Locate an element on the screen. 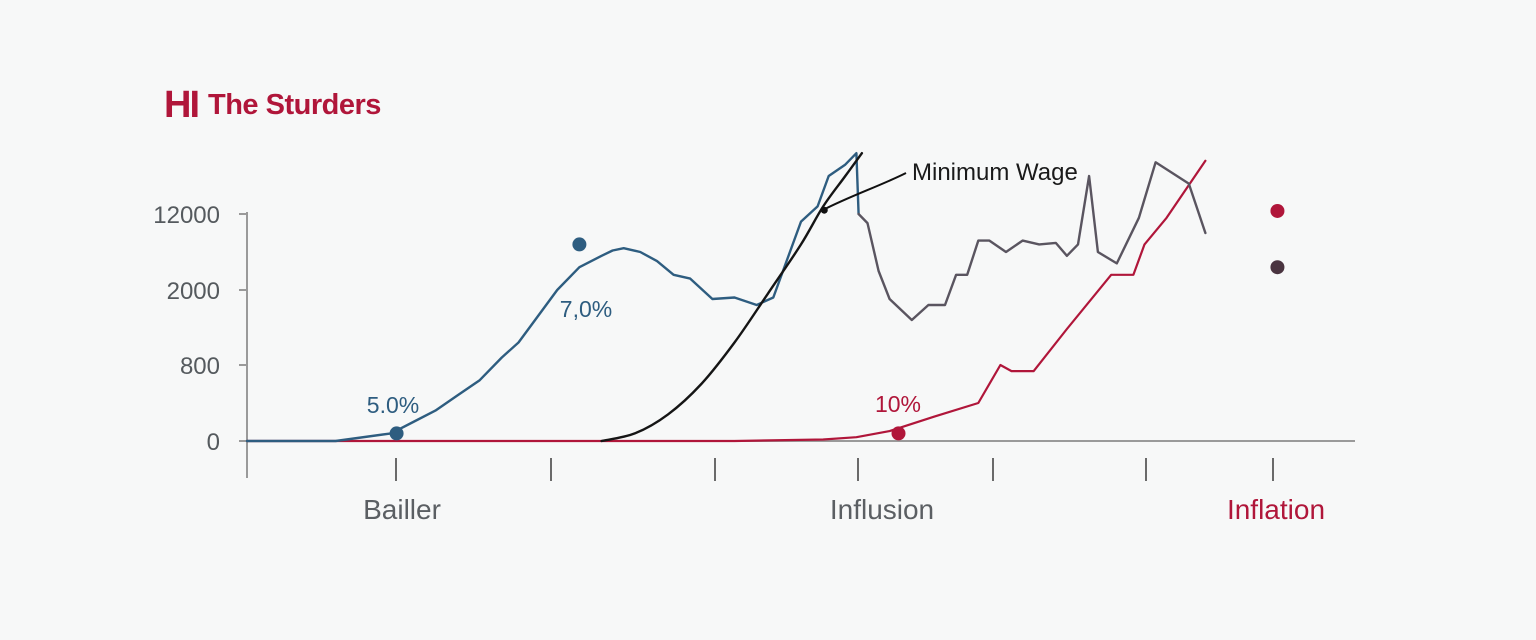  series-line-minimum-wage is located at coordinates (732, 297).